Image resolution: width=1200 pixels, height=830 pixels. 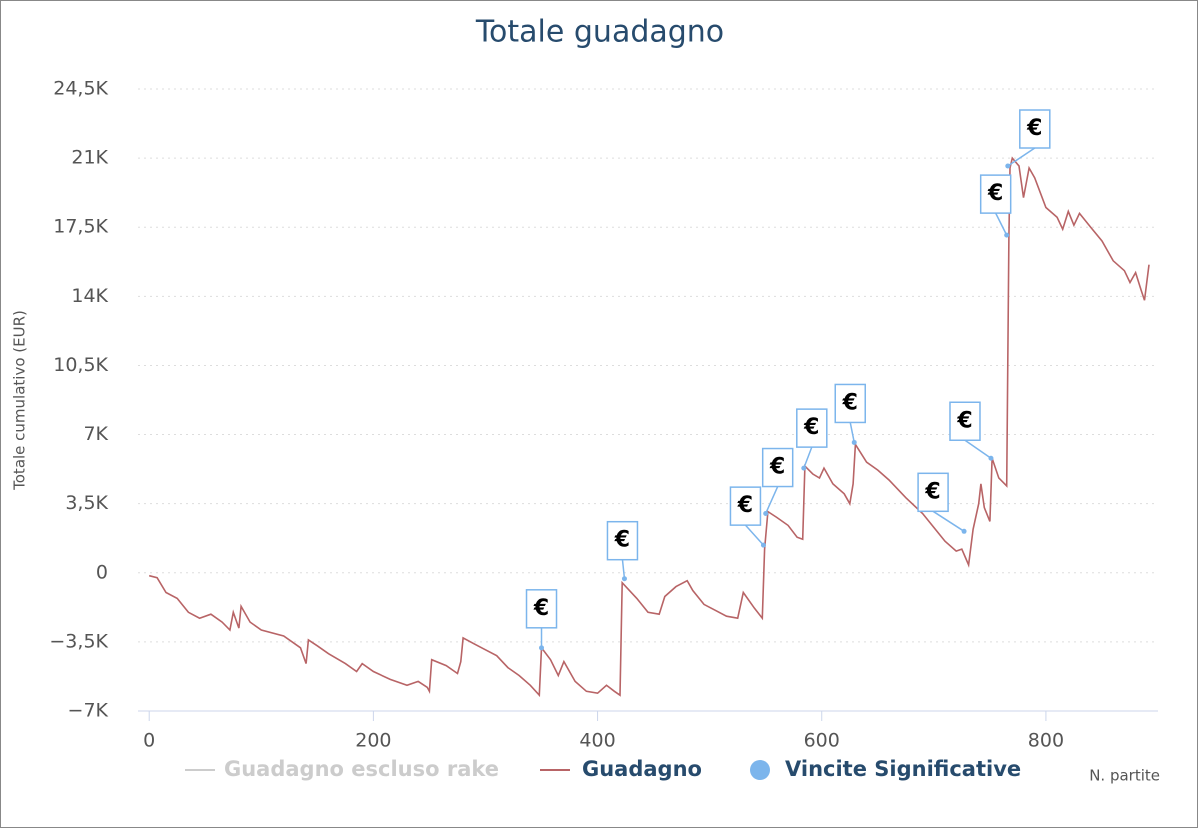 I want to click on x-axis-title: N. partite, so click(x=1124, y=776).